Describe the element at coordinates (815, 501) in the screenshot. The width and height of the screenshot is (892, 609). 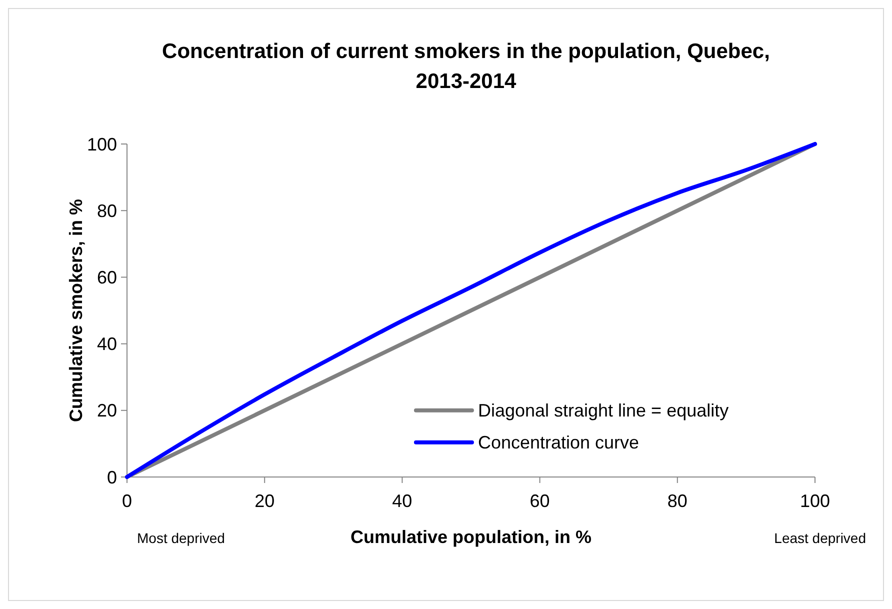
I see `x-tick-label: 100` at that location.